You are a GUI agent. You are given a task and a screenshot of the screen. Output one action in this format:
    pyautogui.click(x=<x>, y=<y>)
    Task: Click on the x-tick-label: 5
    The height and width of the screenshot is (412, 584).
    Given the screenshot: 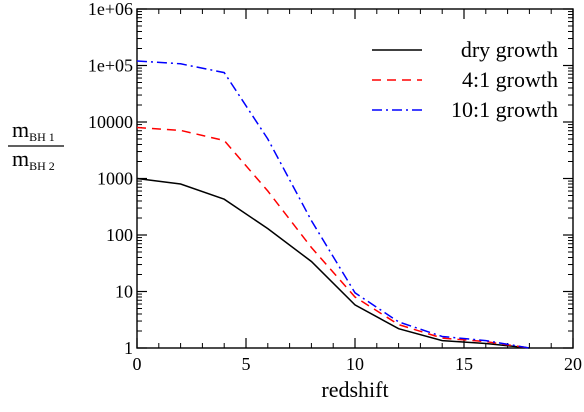 What is the action you would take?
    pyautogui.click(x=246, y=364)
    